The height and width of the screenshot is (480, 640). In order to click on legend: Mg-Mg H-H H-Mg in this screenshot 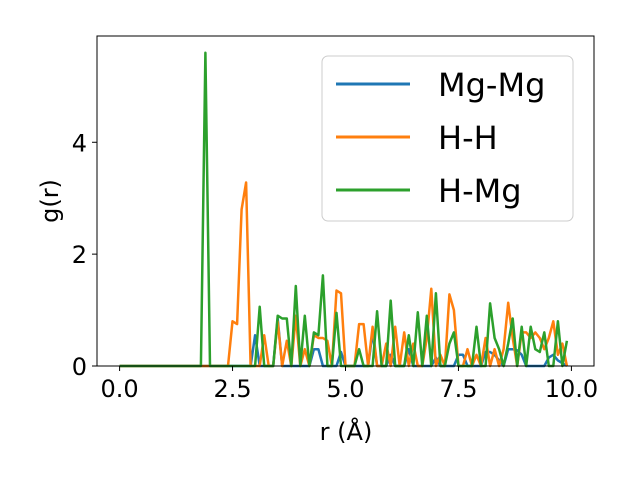, I will do `click(447, 138)`.